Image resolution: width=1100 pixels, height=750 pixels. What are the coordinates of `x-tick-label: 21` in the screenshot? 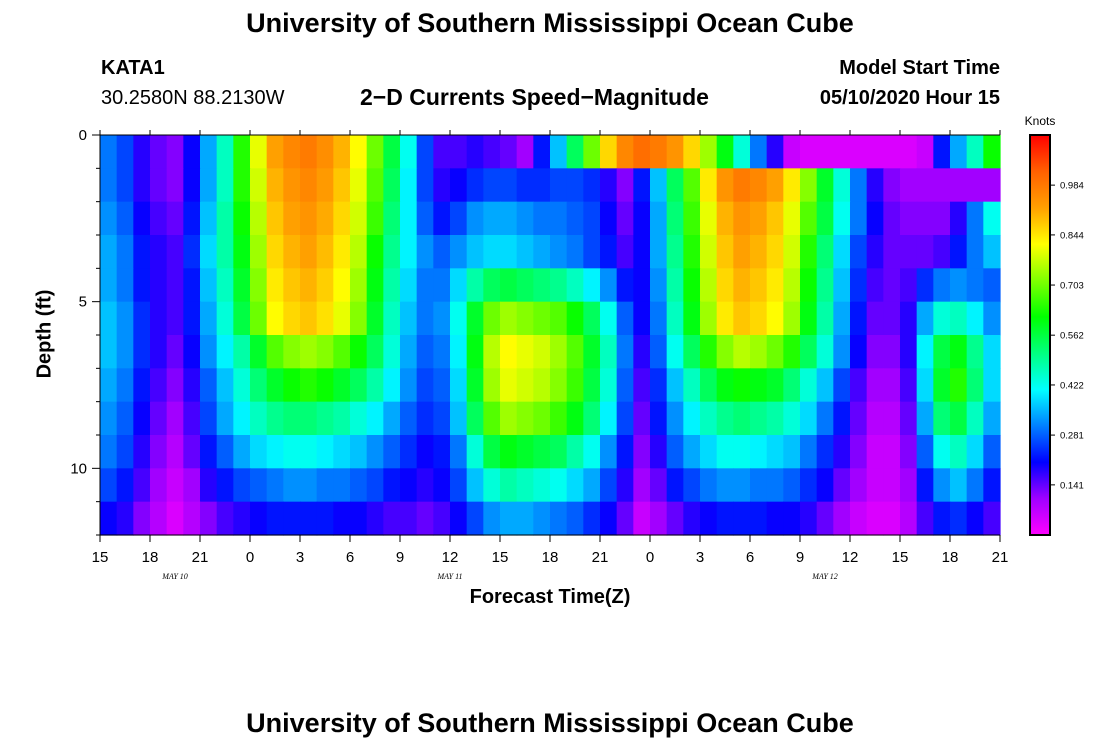 It's located at (1000, 557).